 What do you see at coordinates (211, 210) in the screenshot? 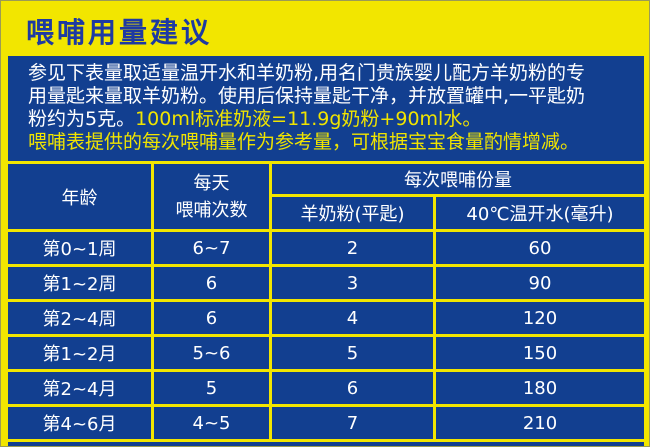
I see `header-daily-times-line2: 喂哺次数` at bounding box center [211, 210].